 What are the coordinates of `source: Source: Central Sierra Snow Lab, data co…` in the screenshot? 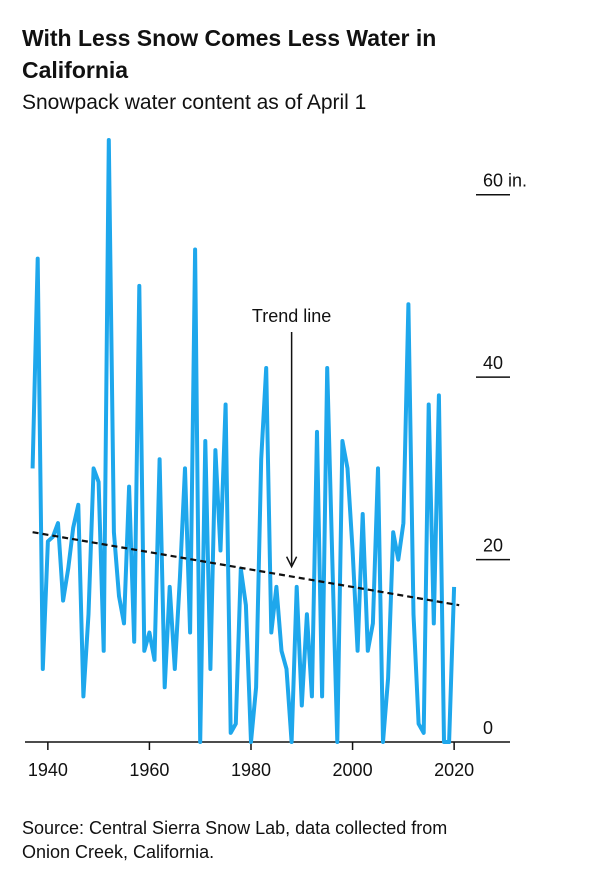 It's located at (234, 828).